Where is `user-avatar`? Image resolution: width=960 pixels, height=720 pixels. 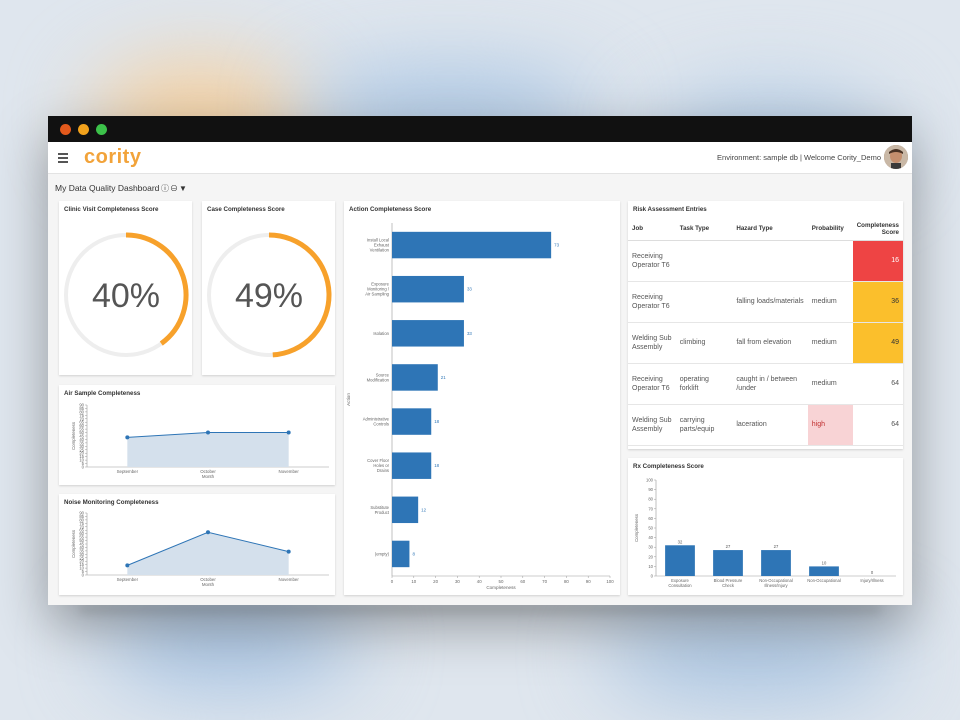
user-avatar is located at coordinates (896, 157).